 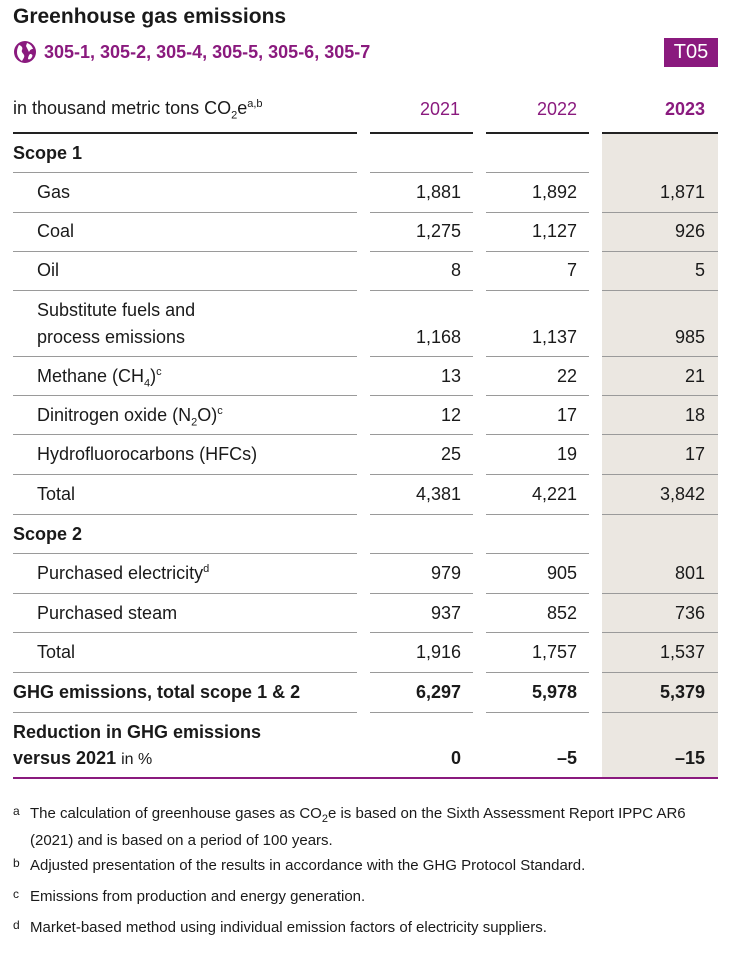 I want to click on row-label-purchased-electricity: Purchased electricityd, so click(x=123, y=573).